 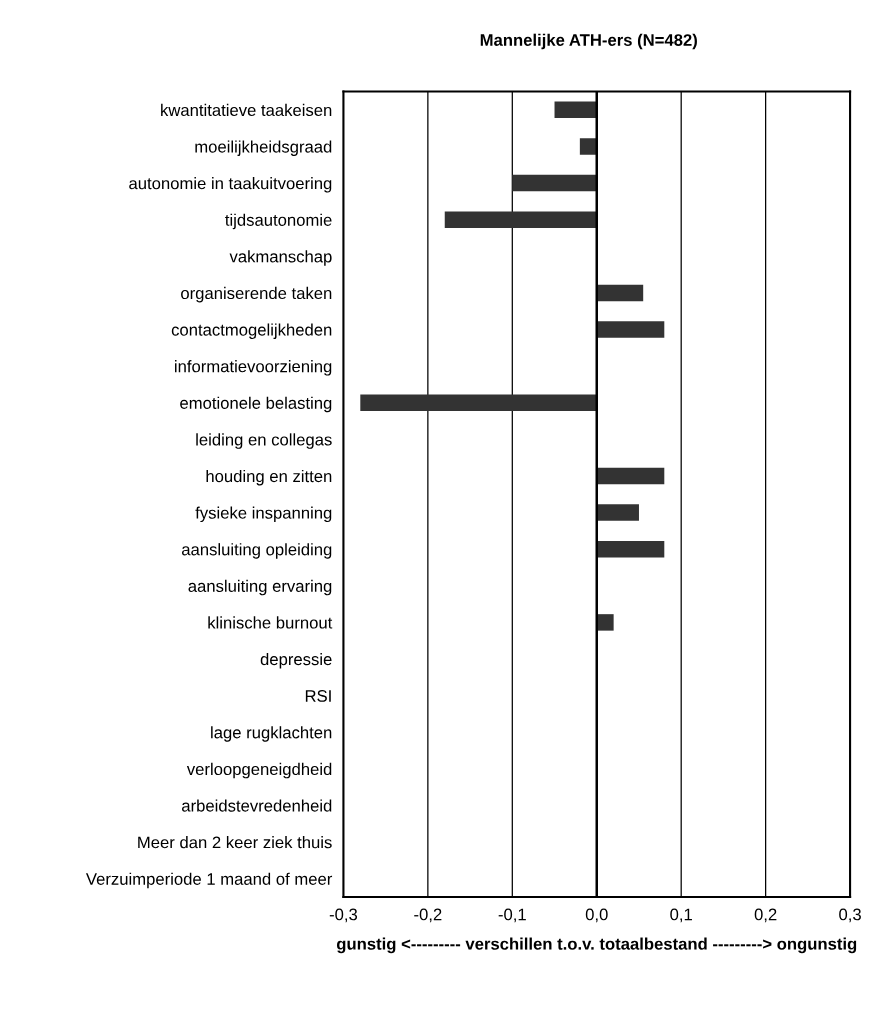 I want to click on y-tick-label: organiserende taken, so click(x=256, y=294).